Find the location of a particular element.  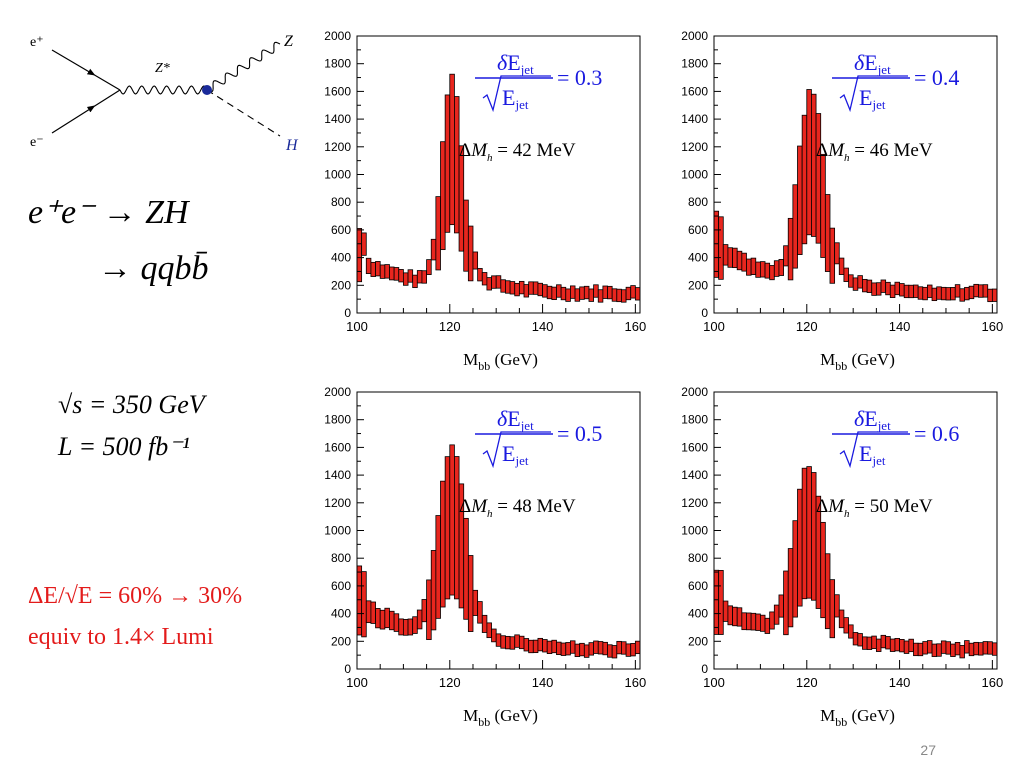

x-tick-label: 120 is located at coordinates (807, 326).